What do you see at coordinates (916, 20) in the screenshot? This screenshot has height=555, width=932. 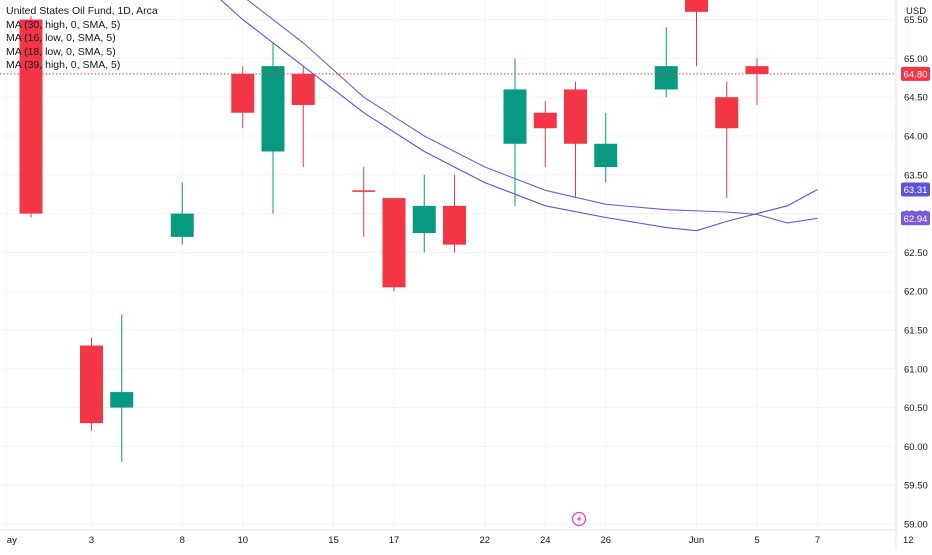 I see `y-tick-label: 65.50` at bounding box center [916, 20].